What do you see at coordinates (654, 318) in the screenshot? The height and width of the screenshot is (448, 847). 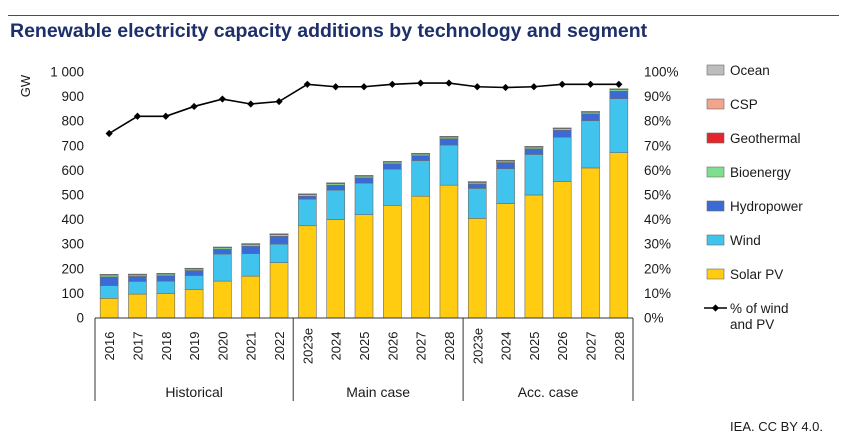 I see `y2-tick-label: 0%` at bounding box center [654, 318].